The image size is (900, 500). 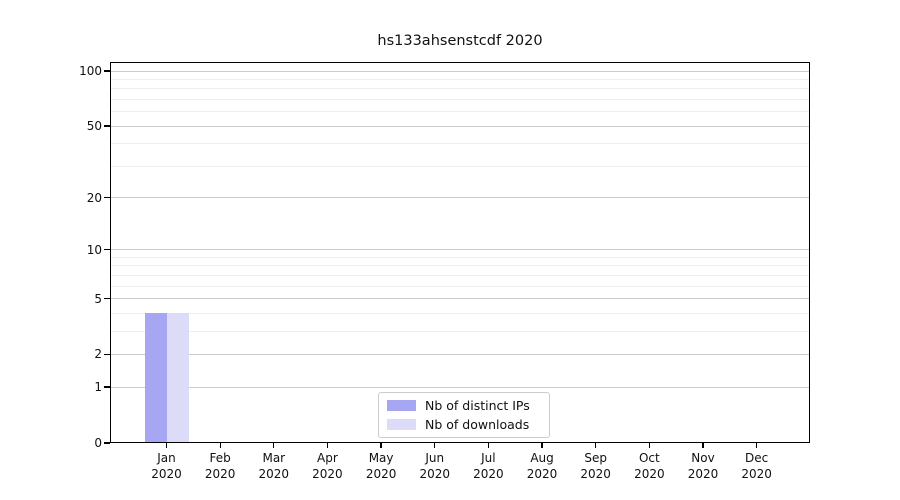 I want to click on y-tick-label: 20, so click(x=94, y=197).